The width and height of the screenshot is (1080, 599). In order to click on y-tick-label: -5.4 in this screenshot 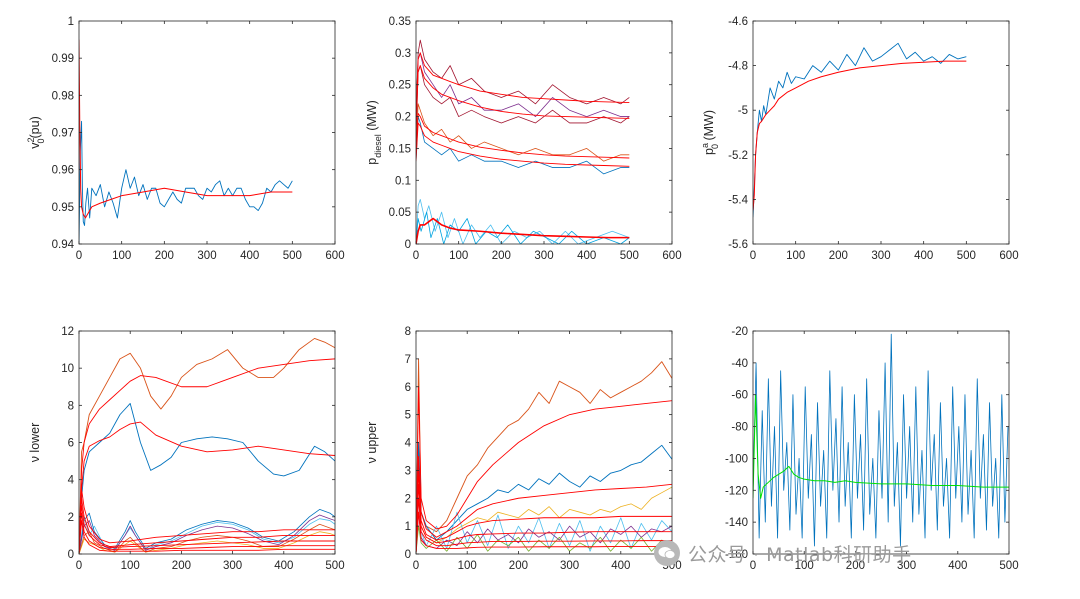, I will do `click(738, 200)`.